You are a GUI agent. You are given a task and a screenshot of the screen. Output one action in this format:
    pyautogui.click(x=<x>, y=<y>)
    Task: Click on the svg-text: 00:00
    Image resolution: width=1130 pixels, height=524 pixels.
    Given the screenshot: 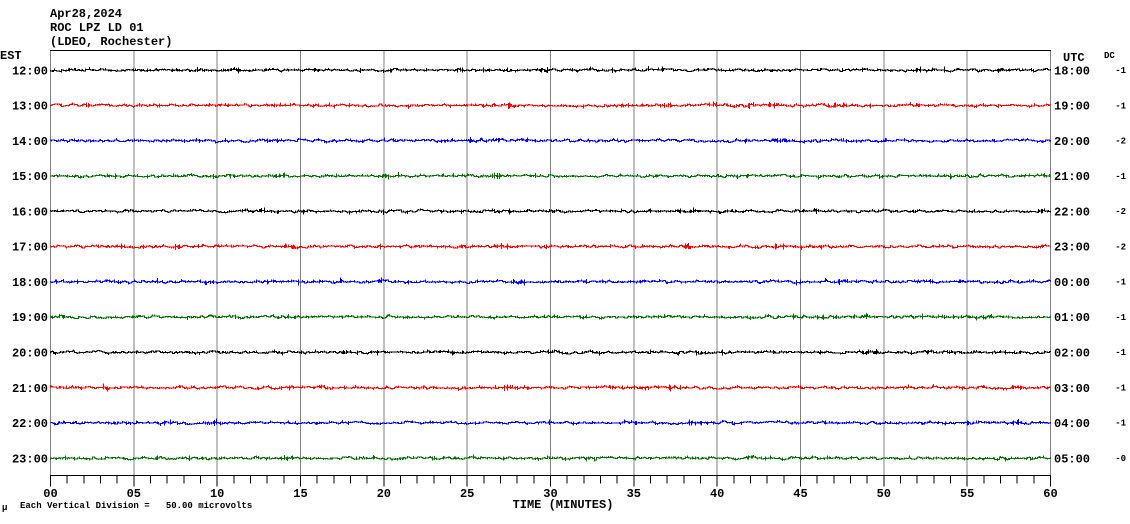 What is the action you would take?
    pyautogui.click(x=1072, y=283)
    